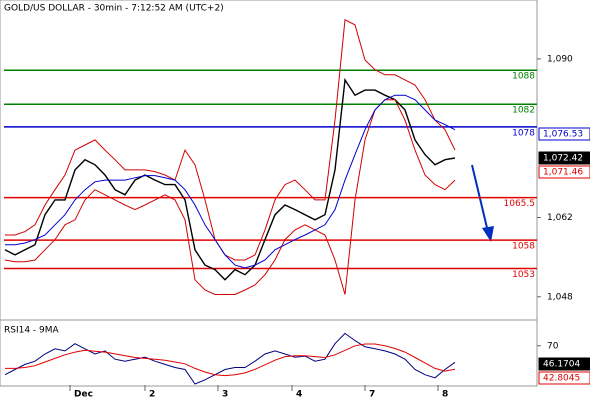 This screenshot has width=590, height=404. Describe the element at coordinates (560, 218) in the screenshot. I see `y-tick-label: 1,062` at that location.